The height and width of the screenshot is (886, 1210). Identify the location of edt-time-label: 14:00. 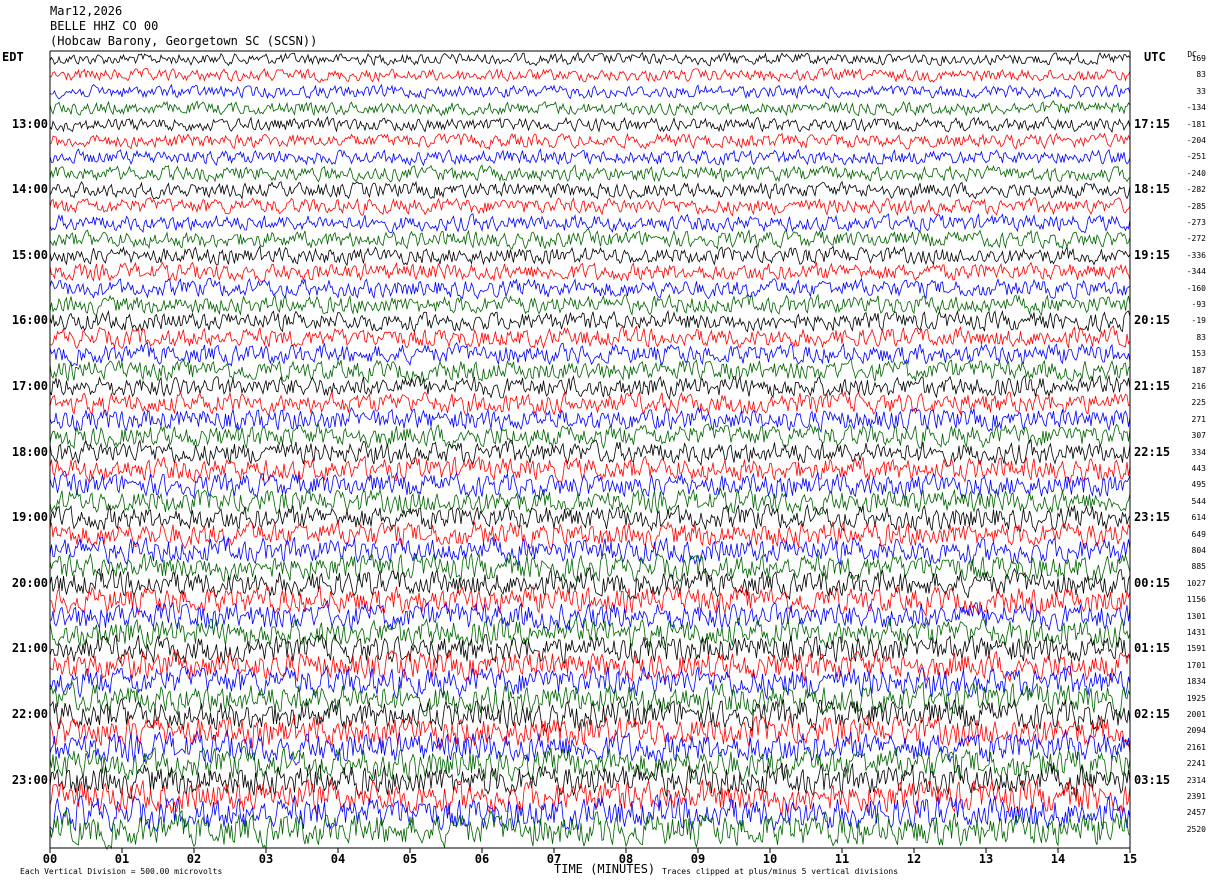
(29, 189).